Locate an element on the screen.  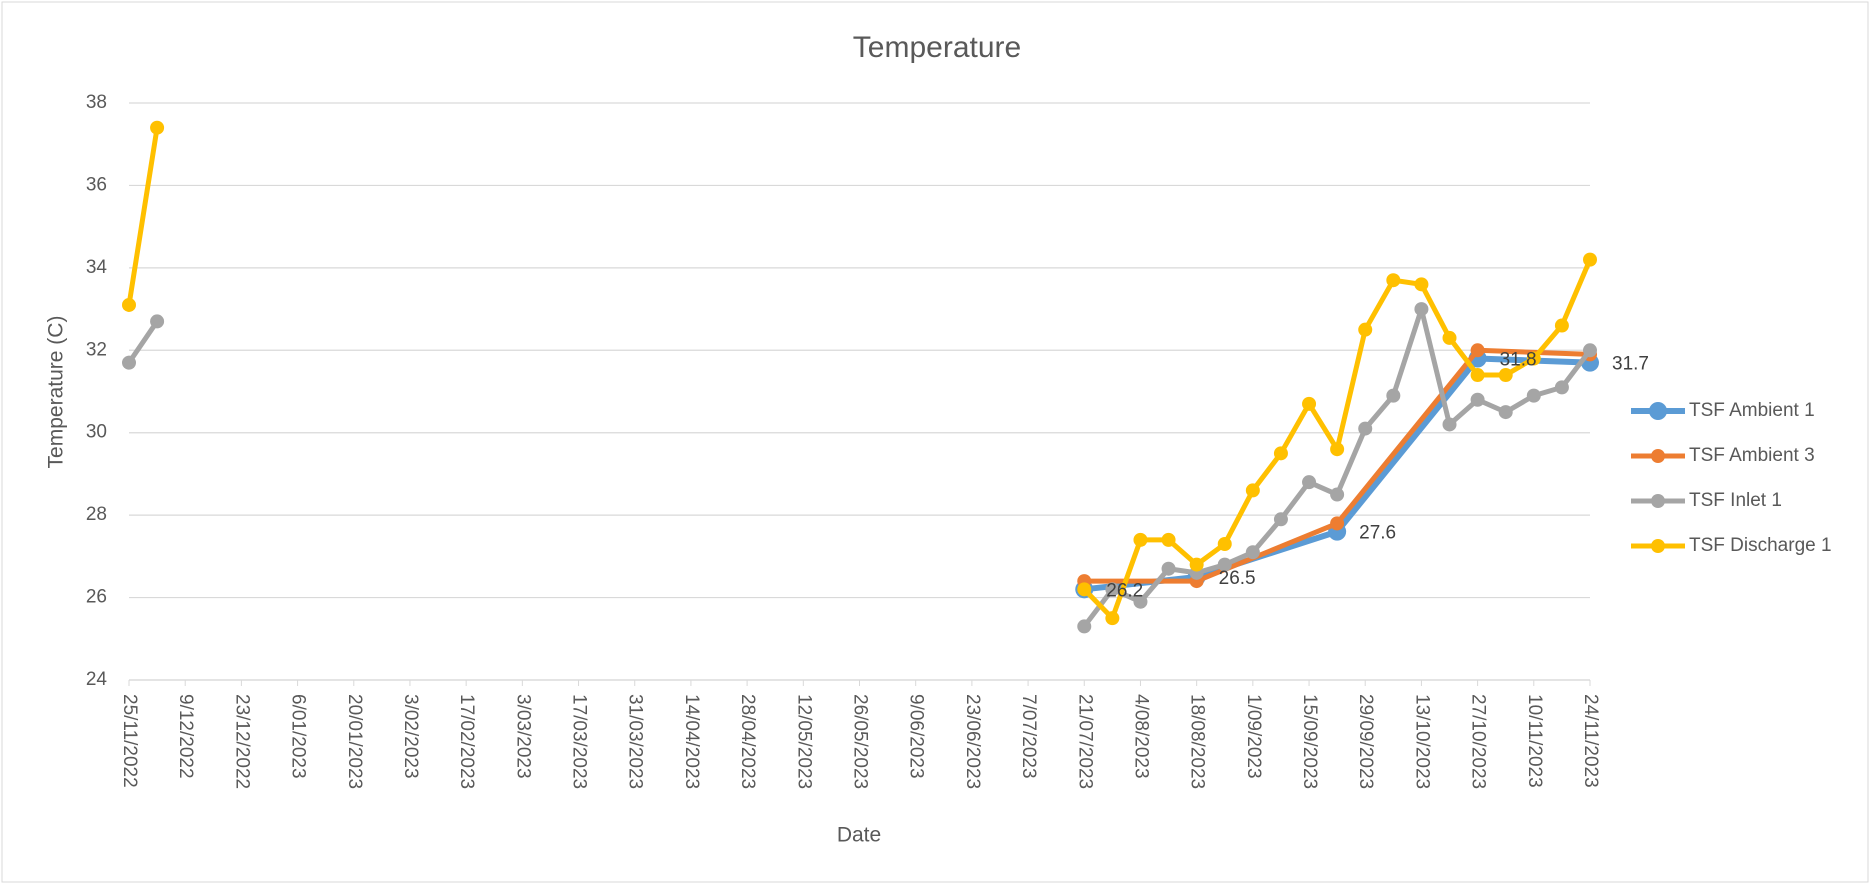
x-tick-label: 9/06/2023 is located at coordinates (916, 736).